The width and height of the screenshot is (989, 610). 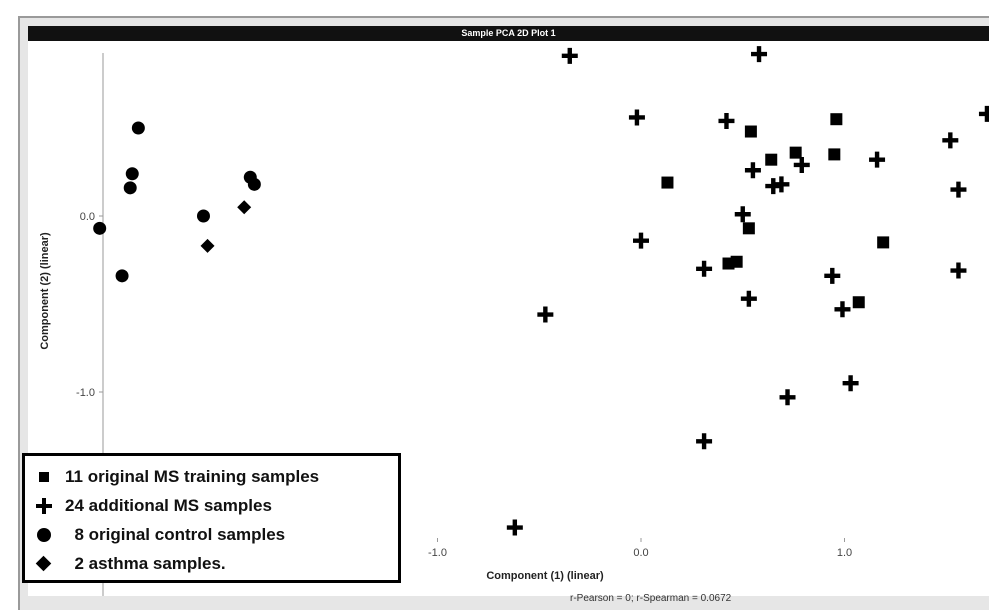 What do you see at coordinates (168, 505) in the screenshot?
I see `legend-label: 24 additional MS samples` at bounding box center [168, 505].